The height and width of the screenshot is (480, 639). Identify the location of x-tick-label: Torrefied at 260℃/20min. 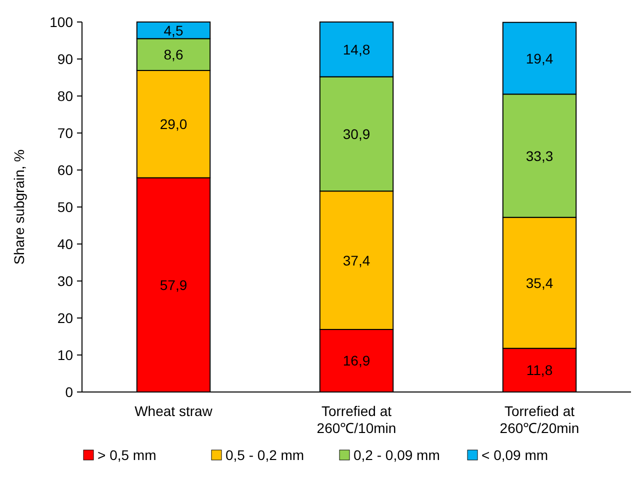
(540, 419).